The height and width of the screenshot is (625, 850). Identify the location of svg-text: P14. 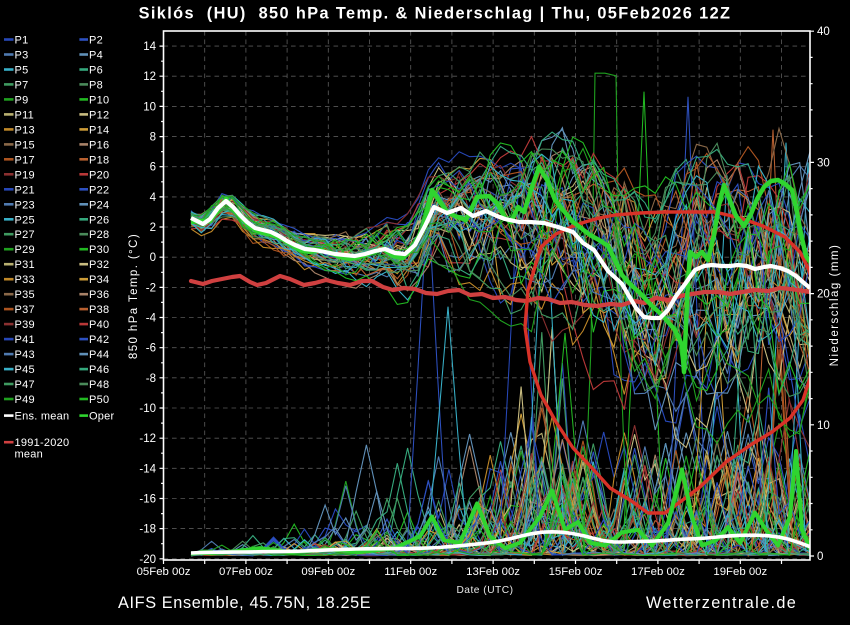
(99, 130).